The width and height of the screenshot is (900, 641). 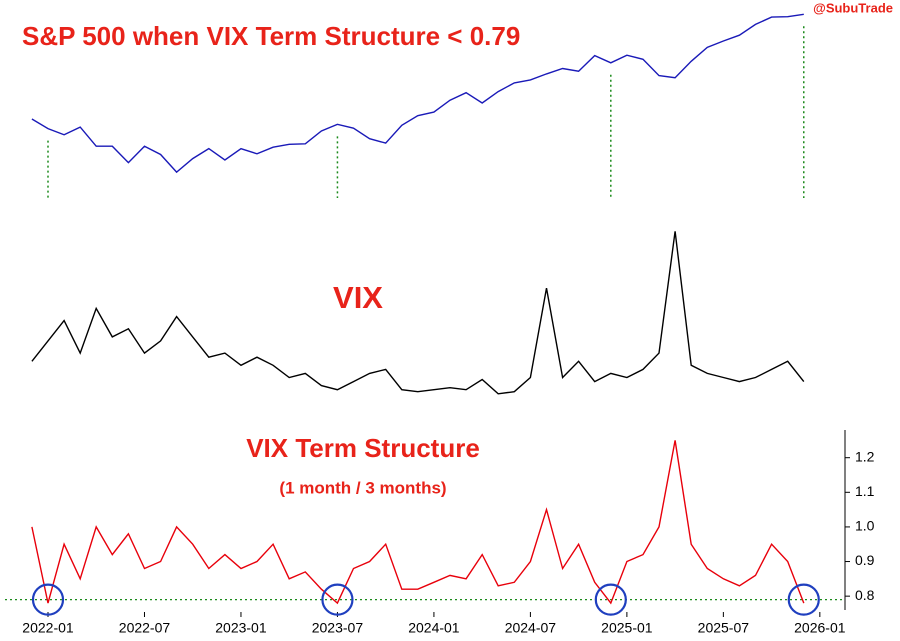 What do you see at coordinates (48, 628) in the screenshot?
I see `x-tick-label: 2022-01` at bounding box center [48, 628].